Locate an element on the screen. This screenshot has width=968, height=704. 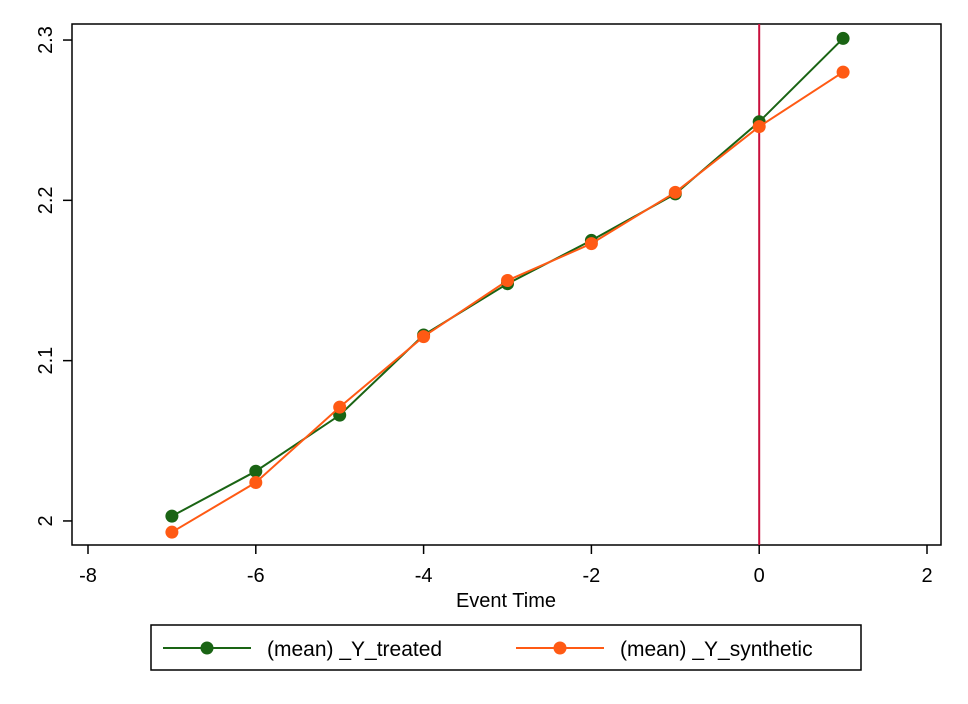
x-tick-label: 2 is located at coordinates (926, 576).